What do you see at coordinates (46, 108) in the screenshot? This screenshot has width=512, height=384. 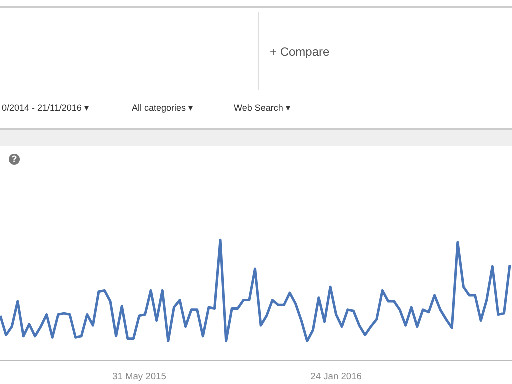 I see `text: 0/2014 - 21/11/2016 ▾` at bounding box center [46, 108].